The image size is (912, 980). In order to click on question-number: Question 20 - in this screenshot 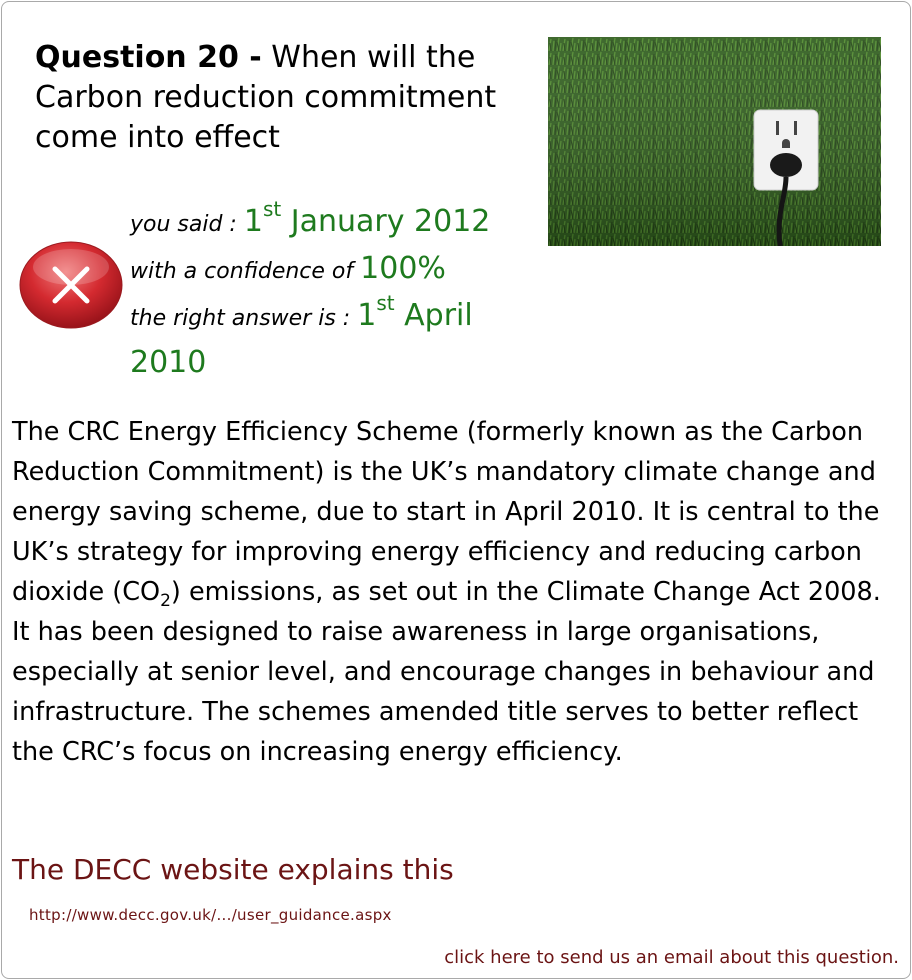, I will do `click(148, 57)`.